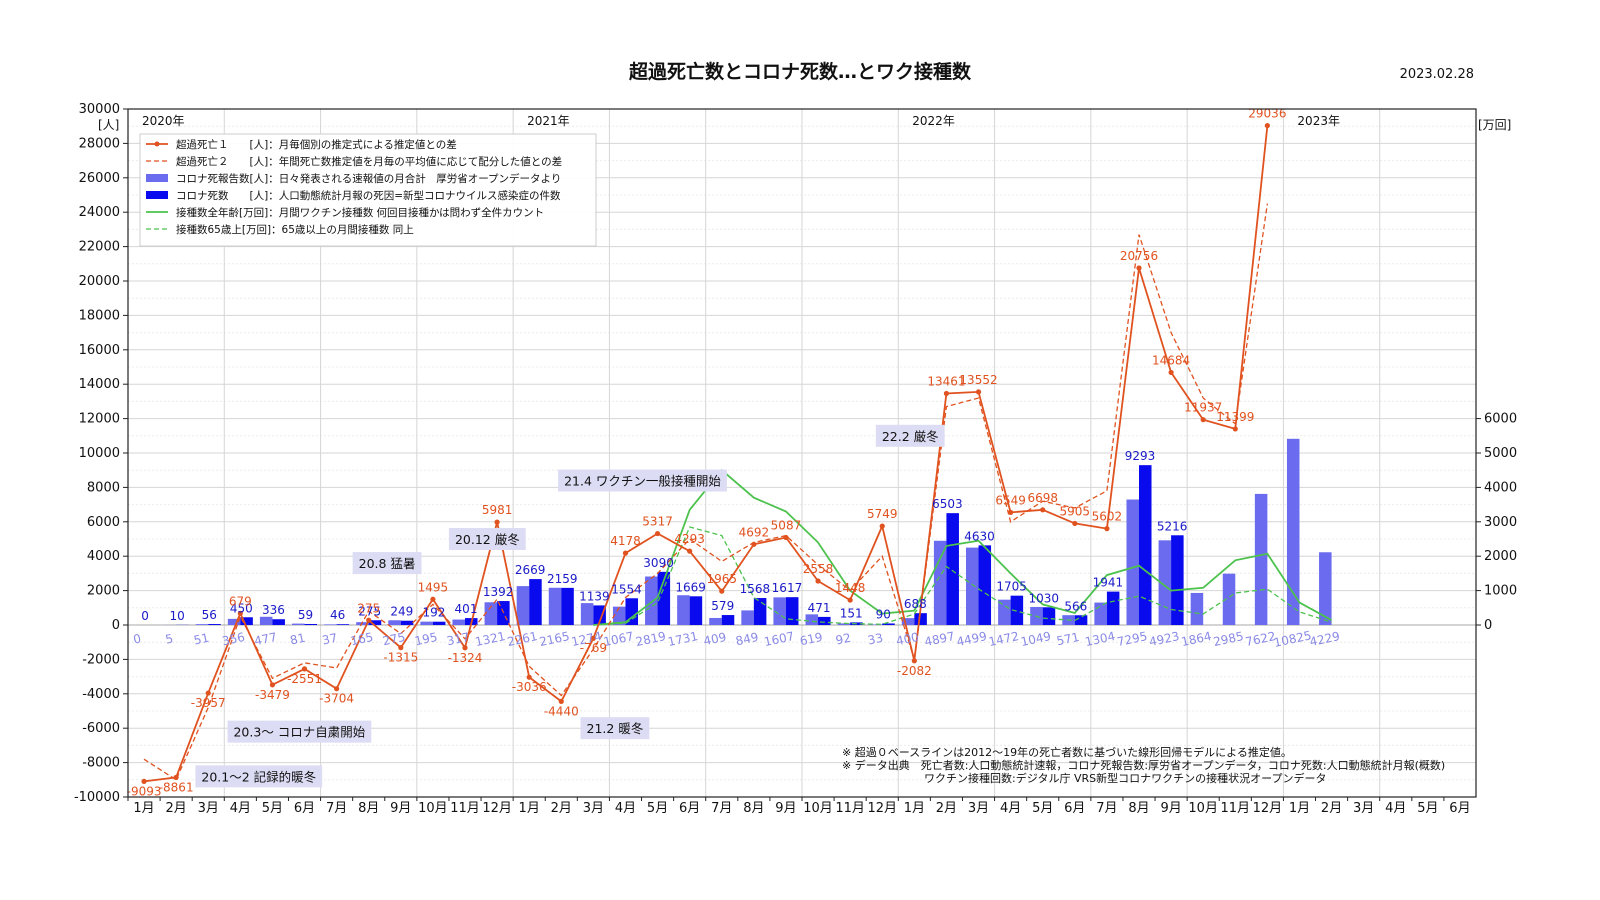 The width and height of the screenshot is (1600, 900). Describe the element at coordinates (1494, 125) in the screenshot. I see `y-unit-right: [万回]` at that location.